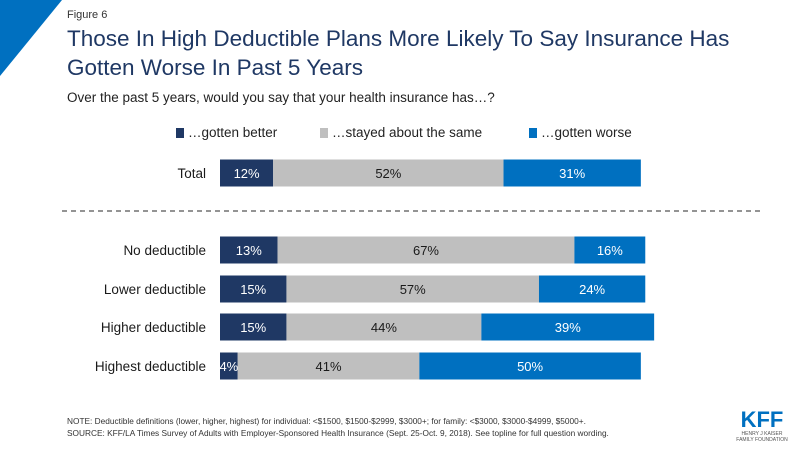  I want to click on legend-item-worse: …gotten worse, so click(580, 132).